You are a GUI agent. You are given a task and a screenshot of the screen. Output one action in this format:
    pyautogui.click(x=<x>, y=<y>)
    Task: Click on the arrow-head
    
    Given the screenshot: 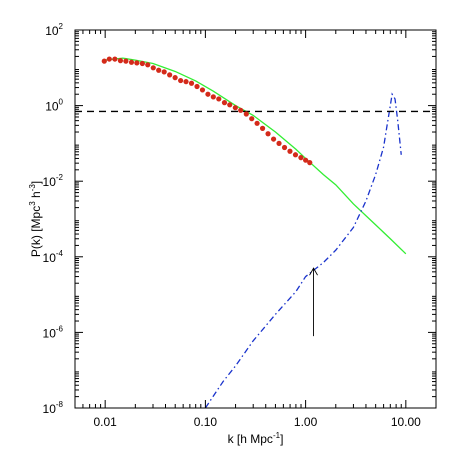 What is the action you would take?
    pyautogui.click(x=313, y=271)
    